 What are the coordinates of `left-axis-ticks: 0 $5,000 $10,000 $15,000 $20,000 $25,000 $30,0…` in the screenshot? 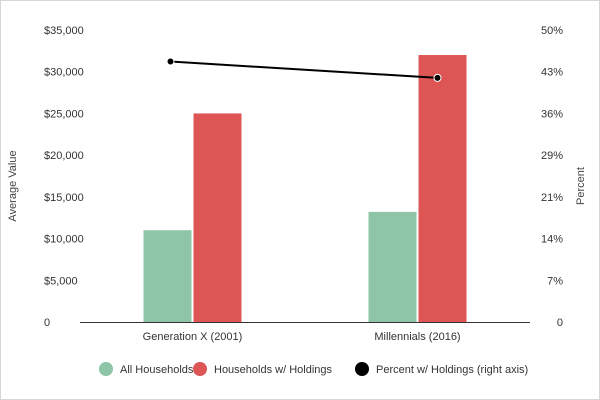 It's located at (64, 177).